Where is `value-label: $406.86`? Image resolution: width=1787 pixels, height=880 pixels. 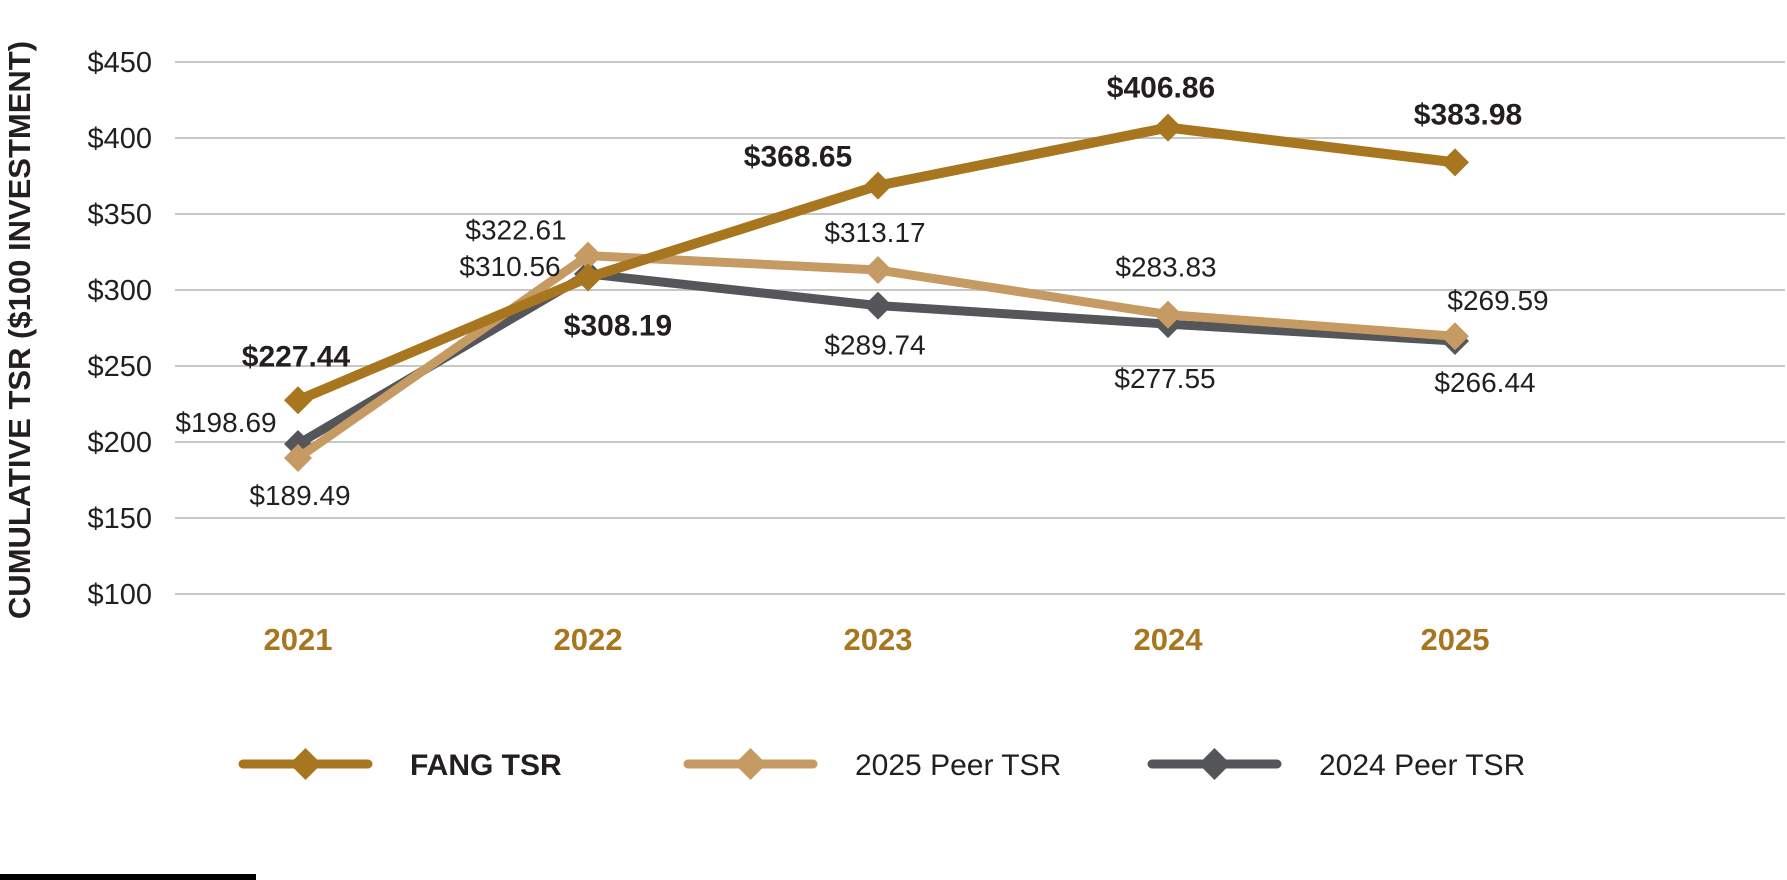
value-label: $406.86 is located at coordinates (1161, 88).